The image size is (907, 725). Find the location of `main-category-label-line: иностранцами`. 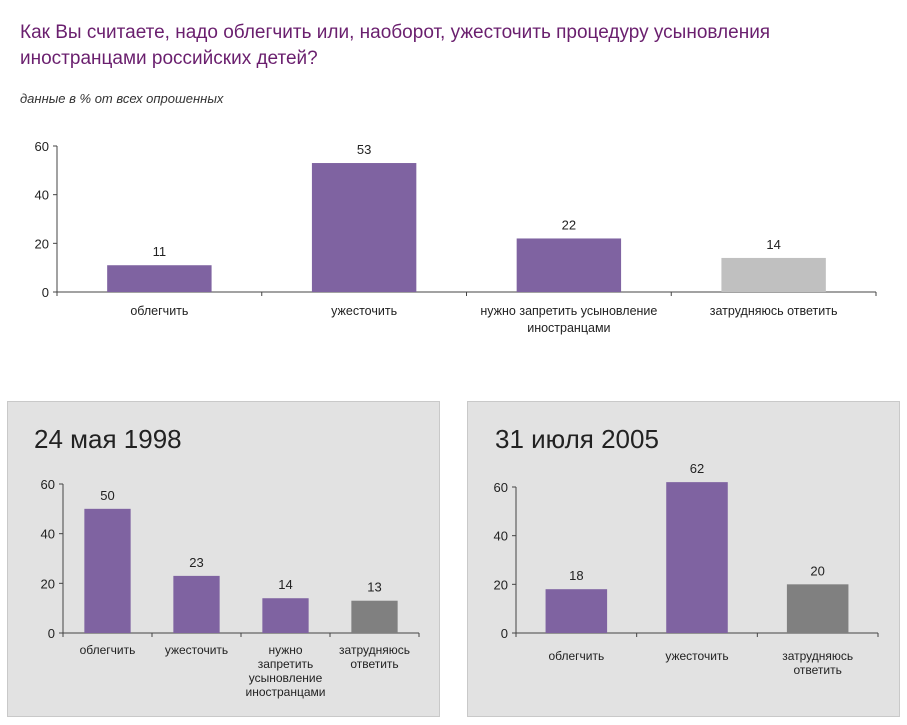

main-category-label-line: иностранцами is located at coordinates (568, 328).